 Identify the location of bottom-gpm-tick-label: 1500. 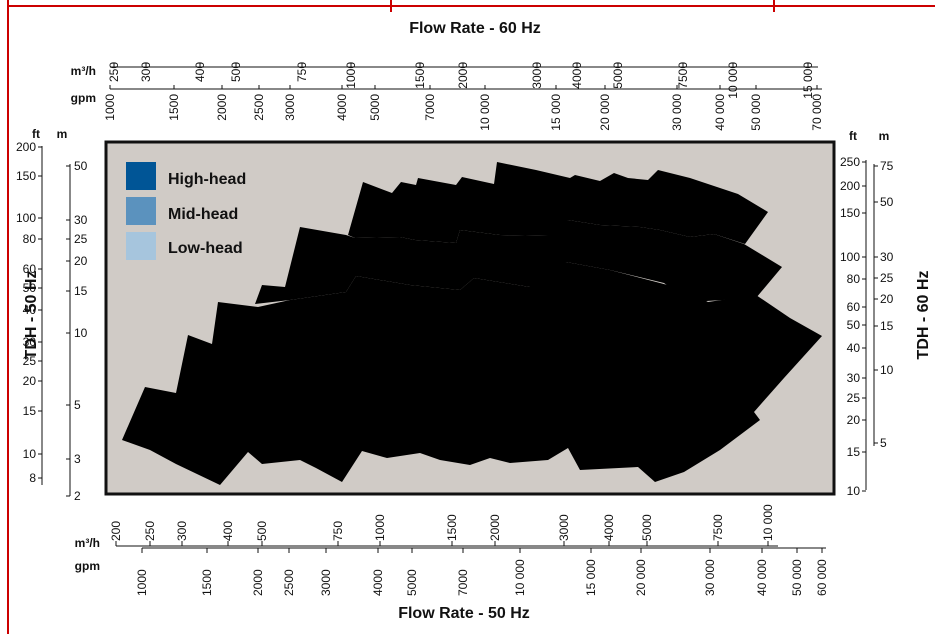
(207, 582).